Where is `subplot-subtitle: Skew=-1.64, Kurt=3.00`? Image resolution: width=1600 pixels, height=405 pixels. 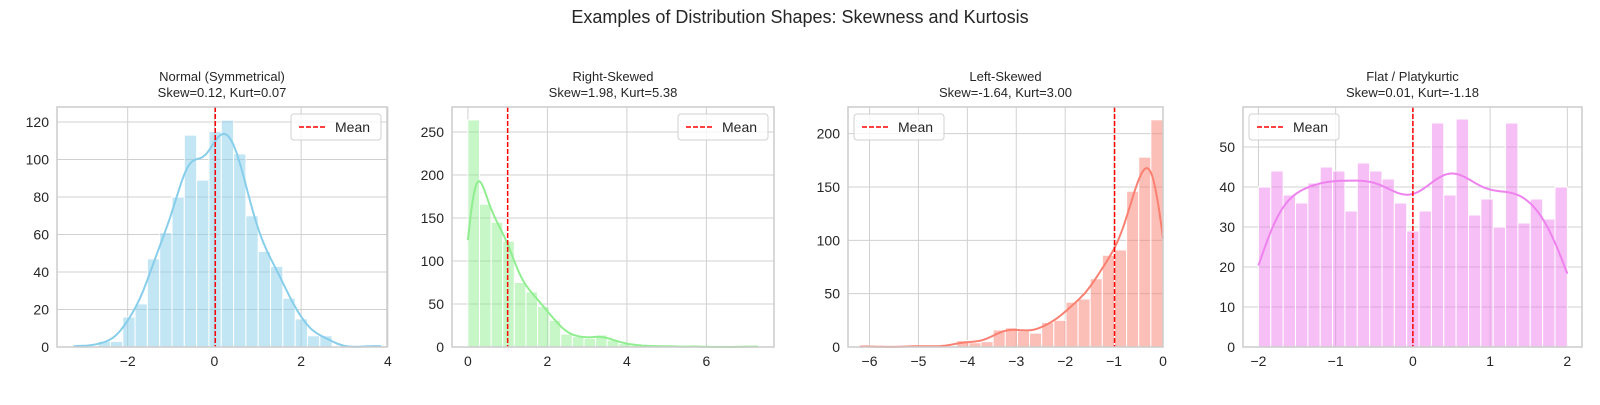
subplot-subtitle: Skew=-1.64, Kurt=3.00 is located at coordinates (1005, 92).